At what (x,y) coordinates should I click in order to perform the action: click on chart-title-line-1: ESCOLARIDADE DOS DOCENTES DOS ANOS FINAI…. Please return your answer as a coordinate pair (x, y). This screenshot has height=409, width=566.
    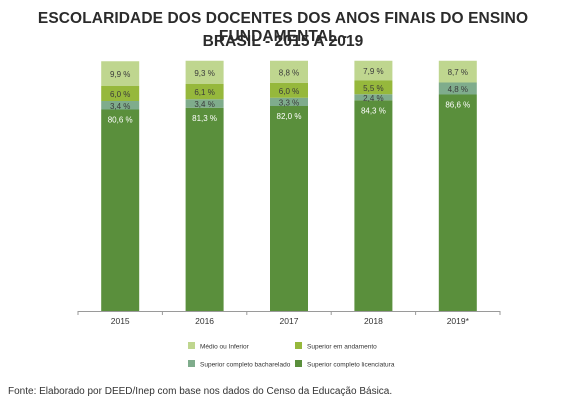
    Looking at the image, I should click on (283, 27).